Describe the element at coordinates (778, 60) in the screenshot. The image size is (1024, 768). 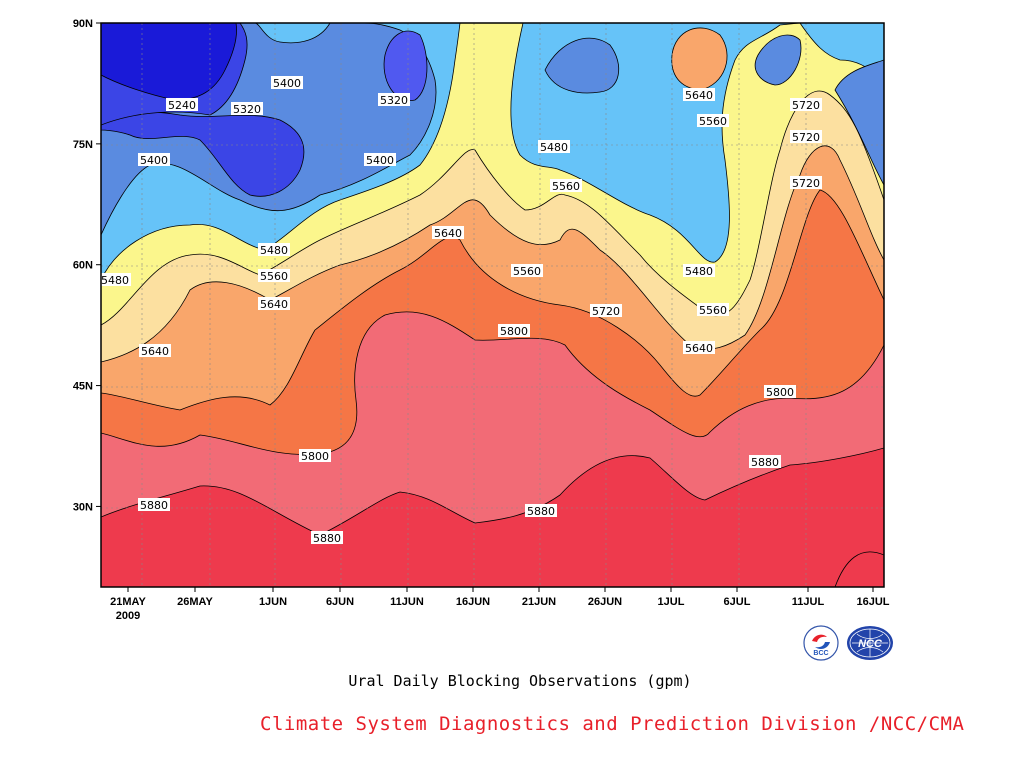
I see `blob-5400-tr` at that location.